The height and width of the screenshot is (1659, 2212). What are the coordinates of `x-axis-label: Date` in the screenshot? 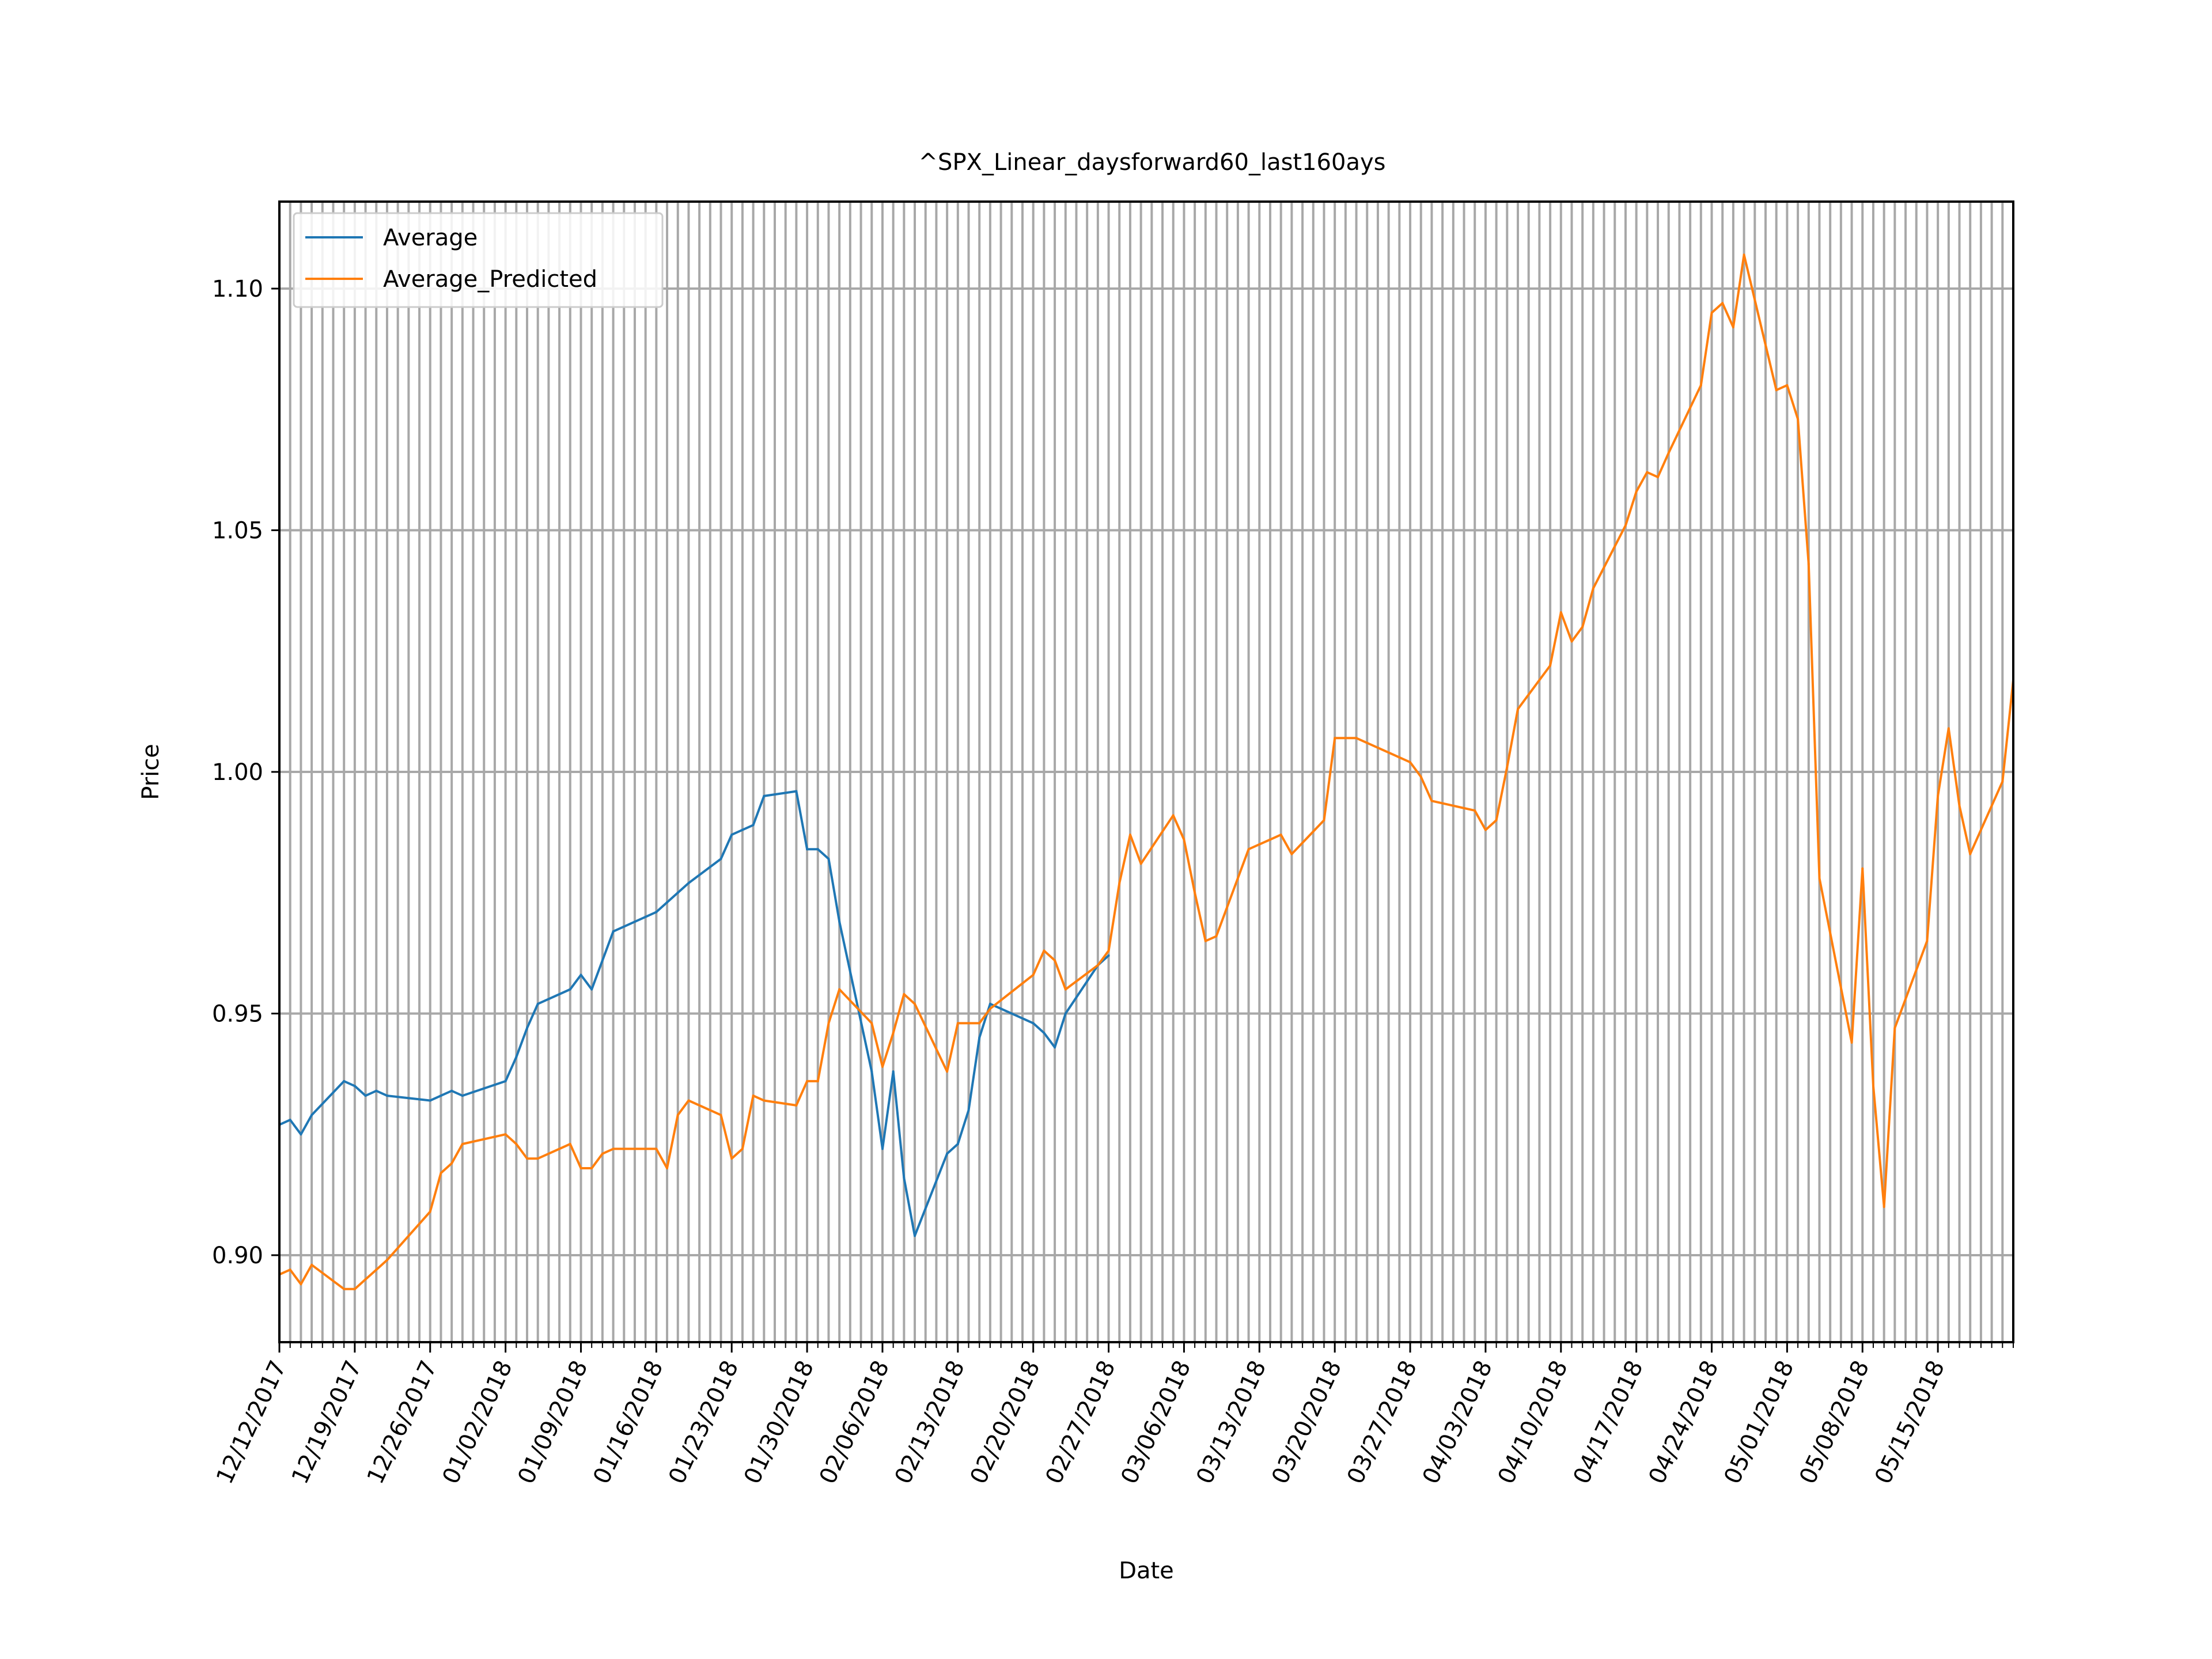 It's located at (1146, 1571).